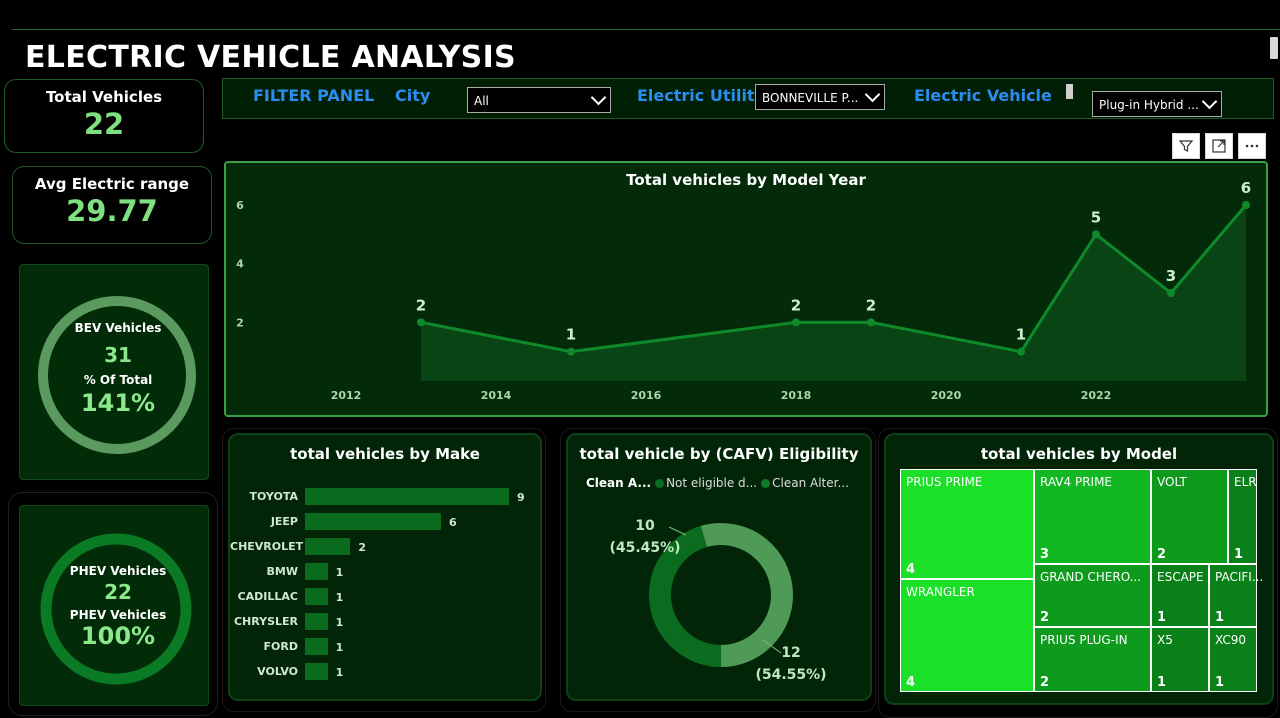 The image size is (1280, 718). I want to click on model-year-chart-title: Total vehicles by Model Year, so click(746, 180).